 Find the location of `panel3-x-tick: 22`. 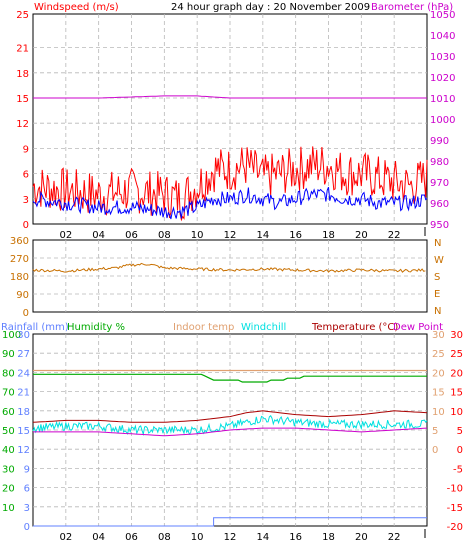

panel3-x-tick: 22 is located at coordinates (394, 537).